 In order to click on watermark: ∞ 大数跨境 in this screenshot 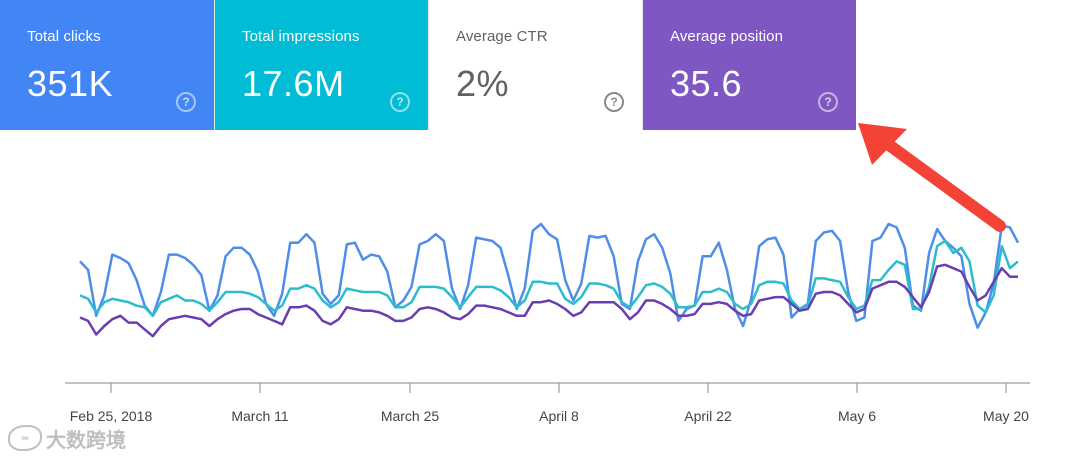, I will do `click(67, 438)`.